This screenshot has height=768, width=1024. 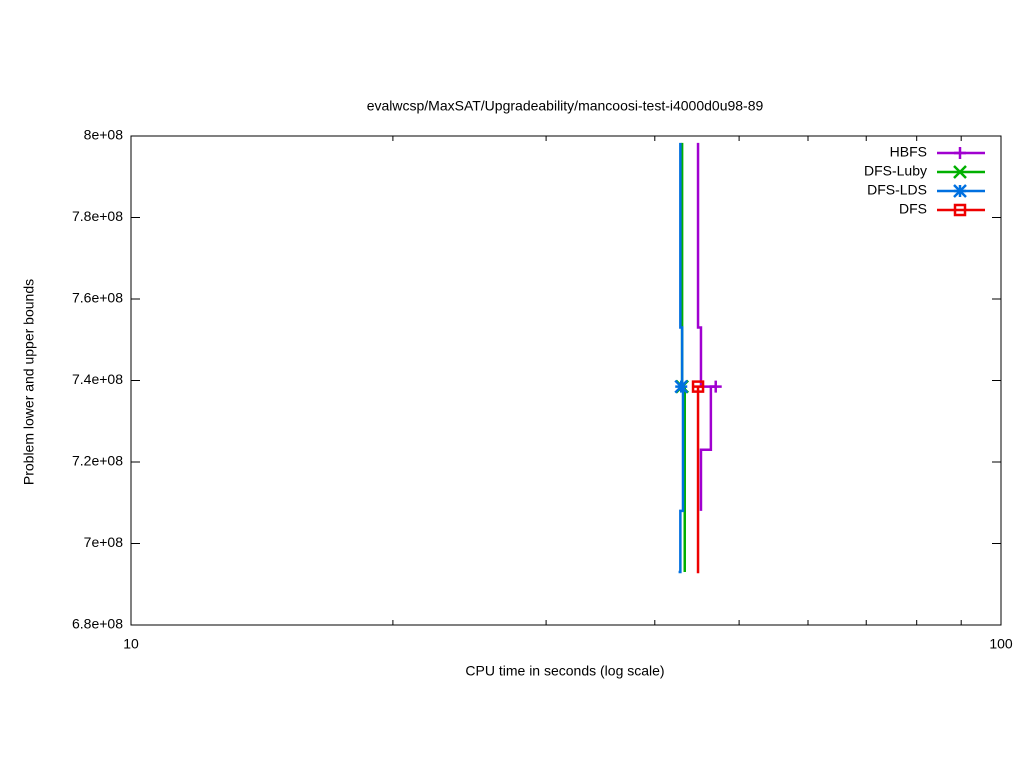 I want to click on y-tick-label: 7.8e+08, so click(x=97, y=216).